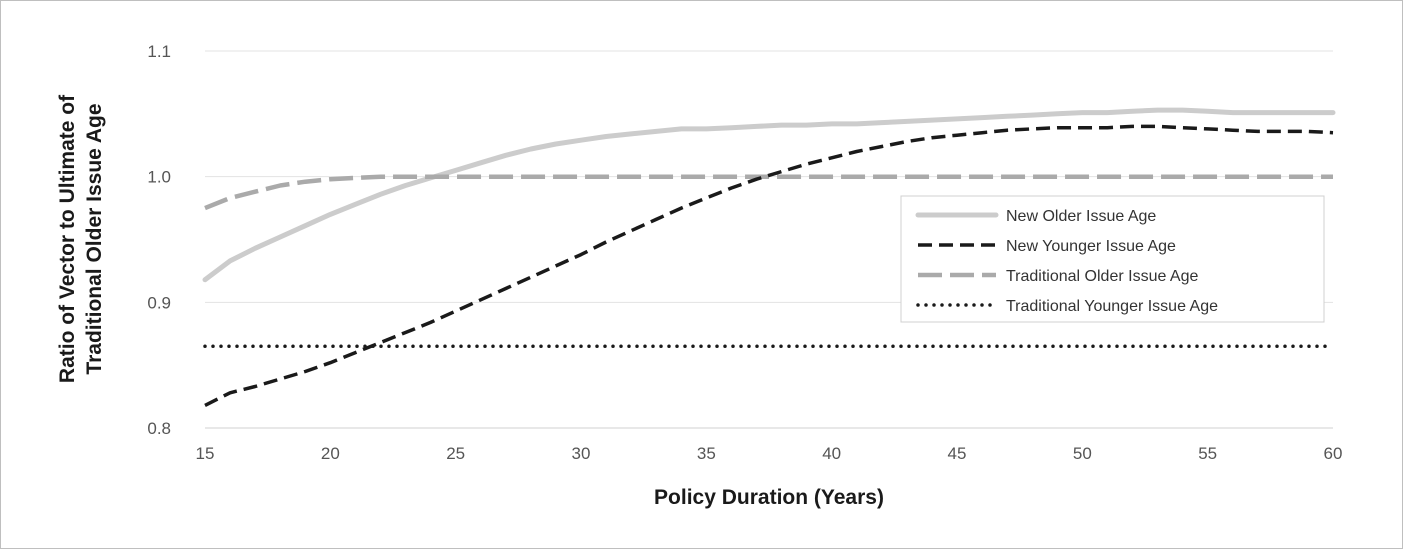 The image size is (1403, 550). I want to click on y-axis: 0.8 0.9 1.0 1.1, so click(159, 240).